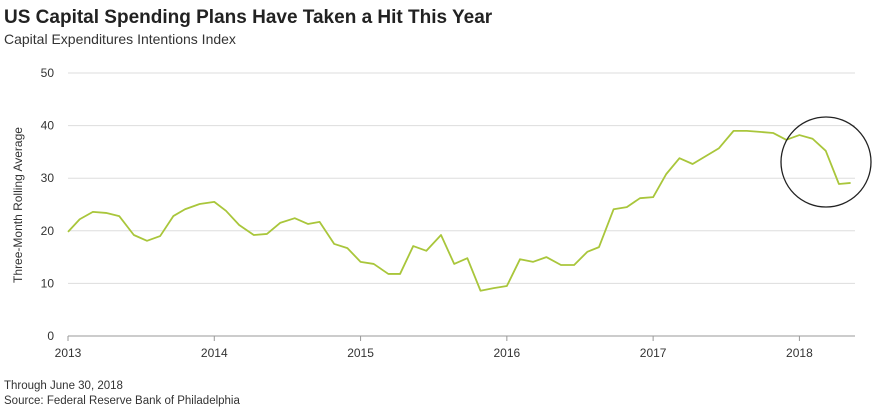 This screenshot has width=880, height=410. Describe the element at coordinates (653, 353) in the screenshot. I see `x-tick-label: 2017` at that location.